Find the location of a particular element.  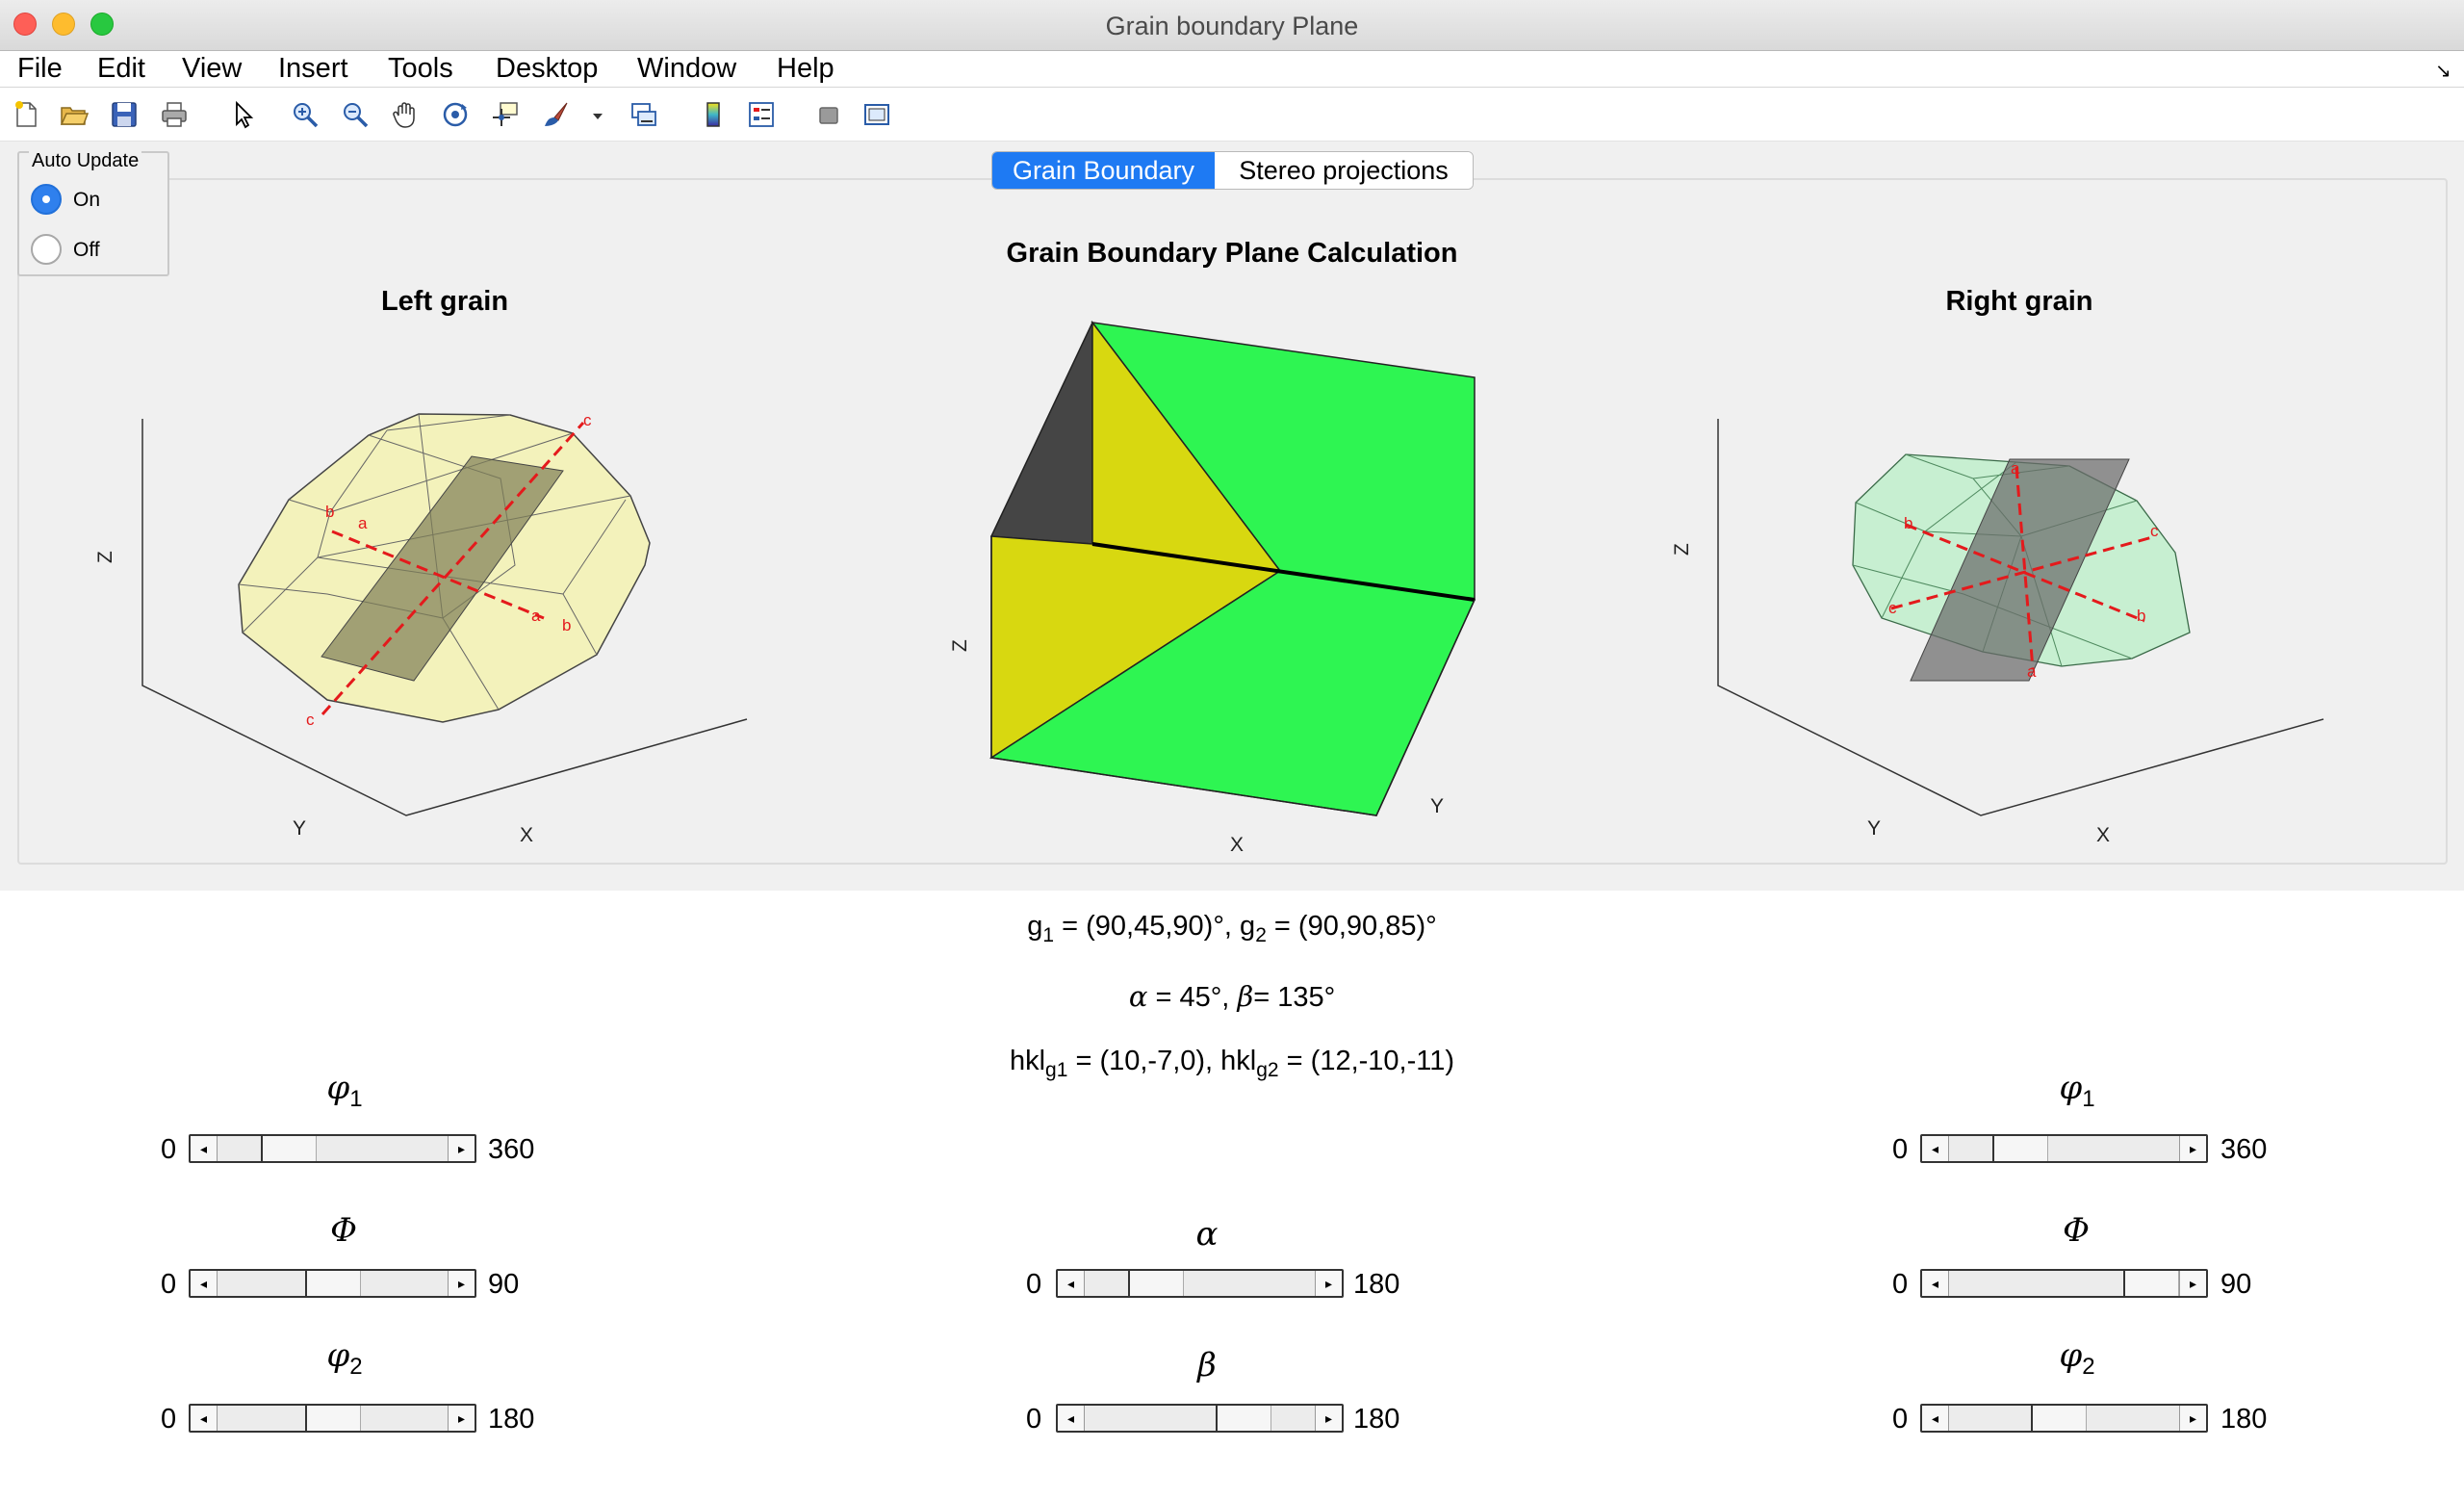

legend-icon is located at coordinates (761, 114).